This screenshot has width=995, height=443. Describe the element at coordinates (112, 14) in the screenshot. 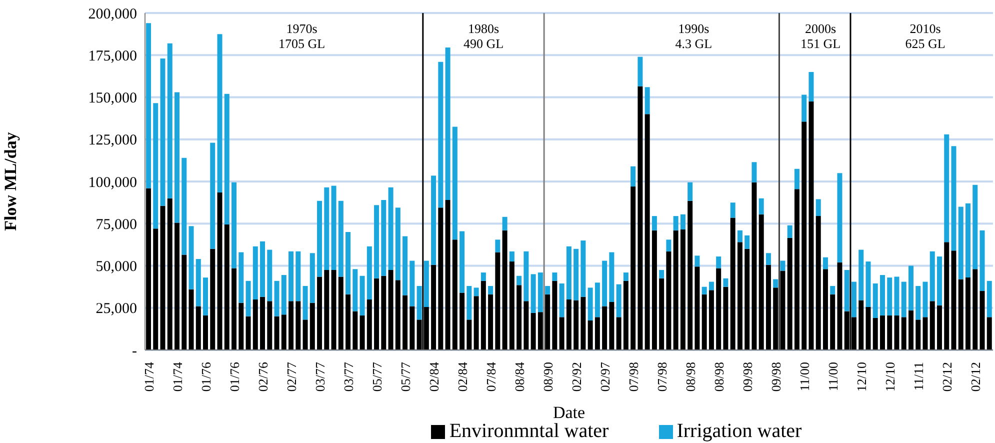

I see `y-tick-label: 200,000` at that location.